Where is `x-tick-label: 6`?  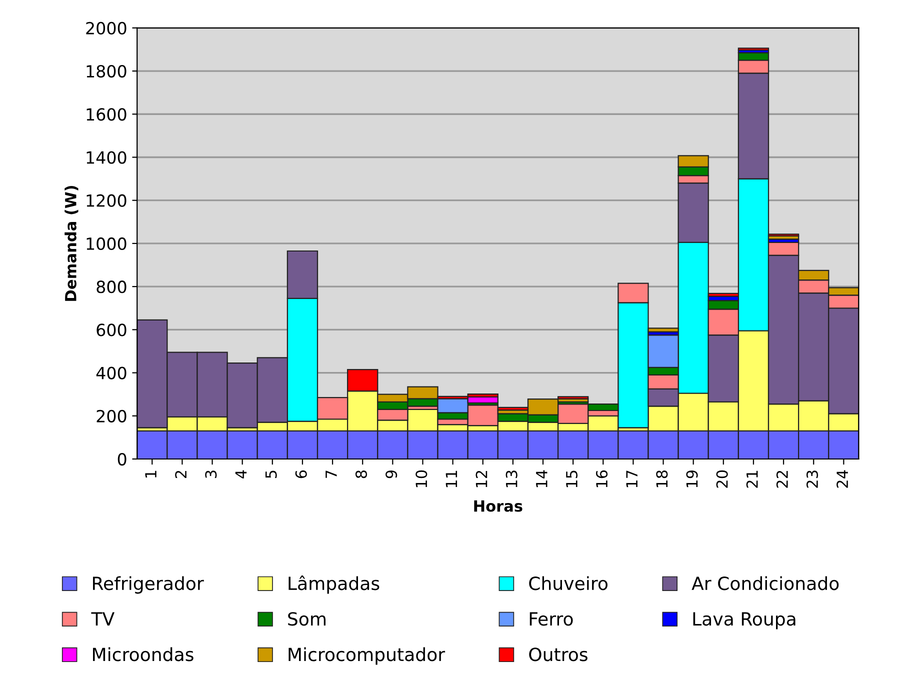 x-tick-label: 6 is located at coordinates (301, 474).